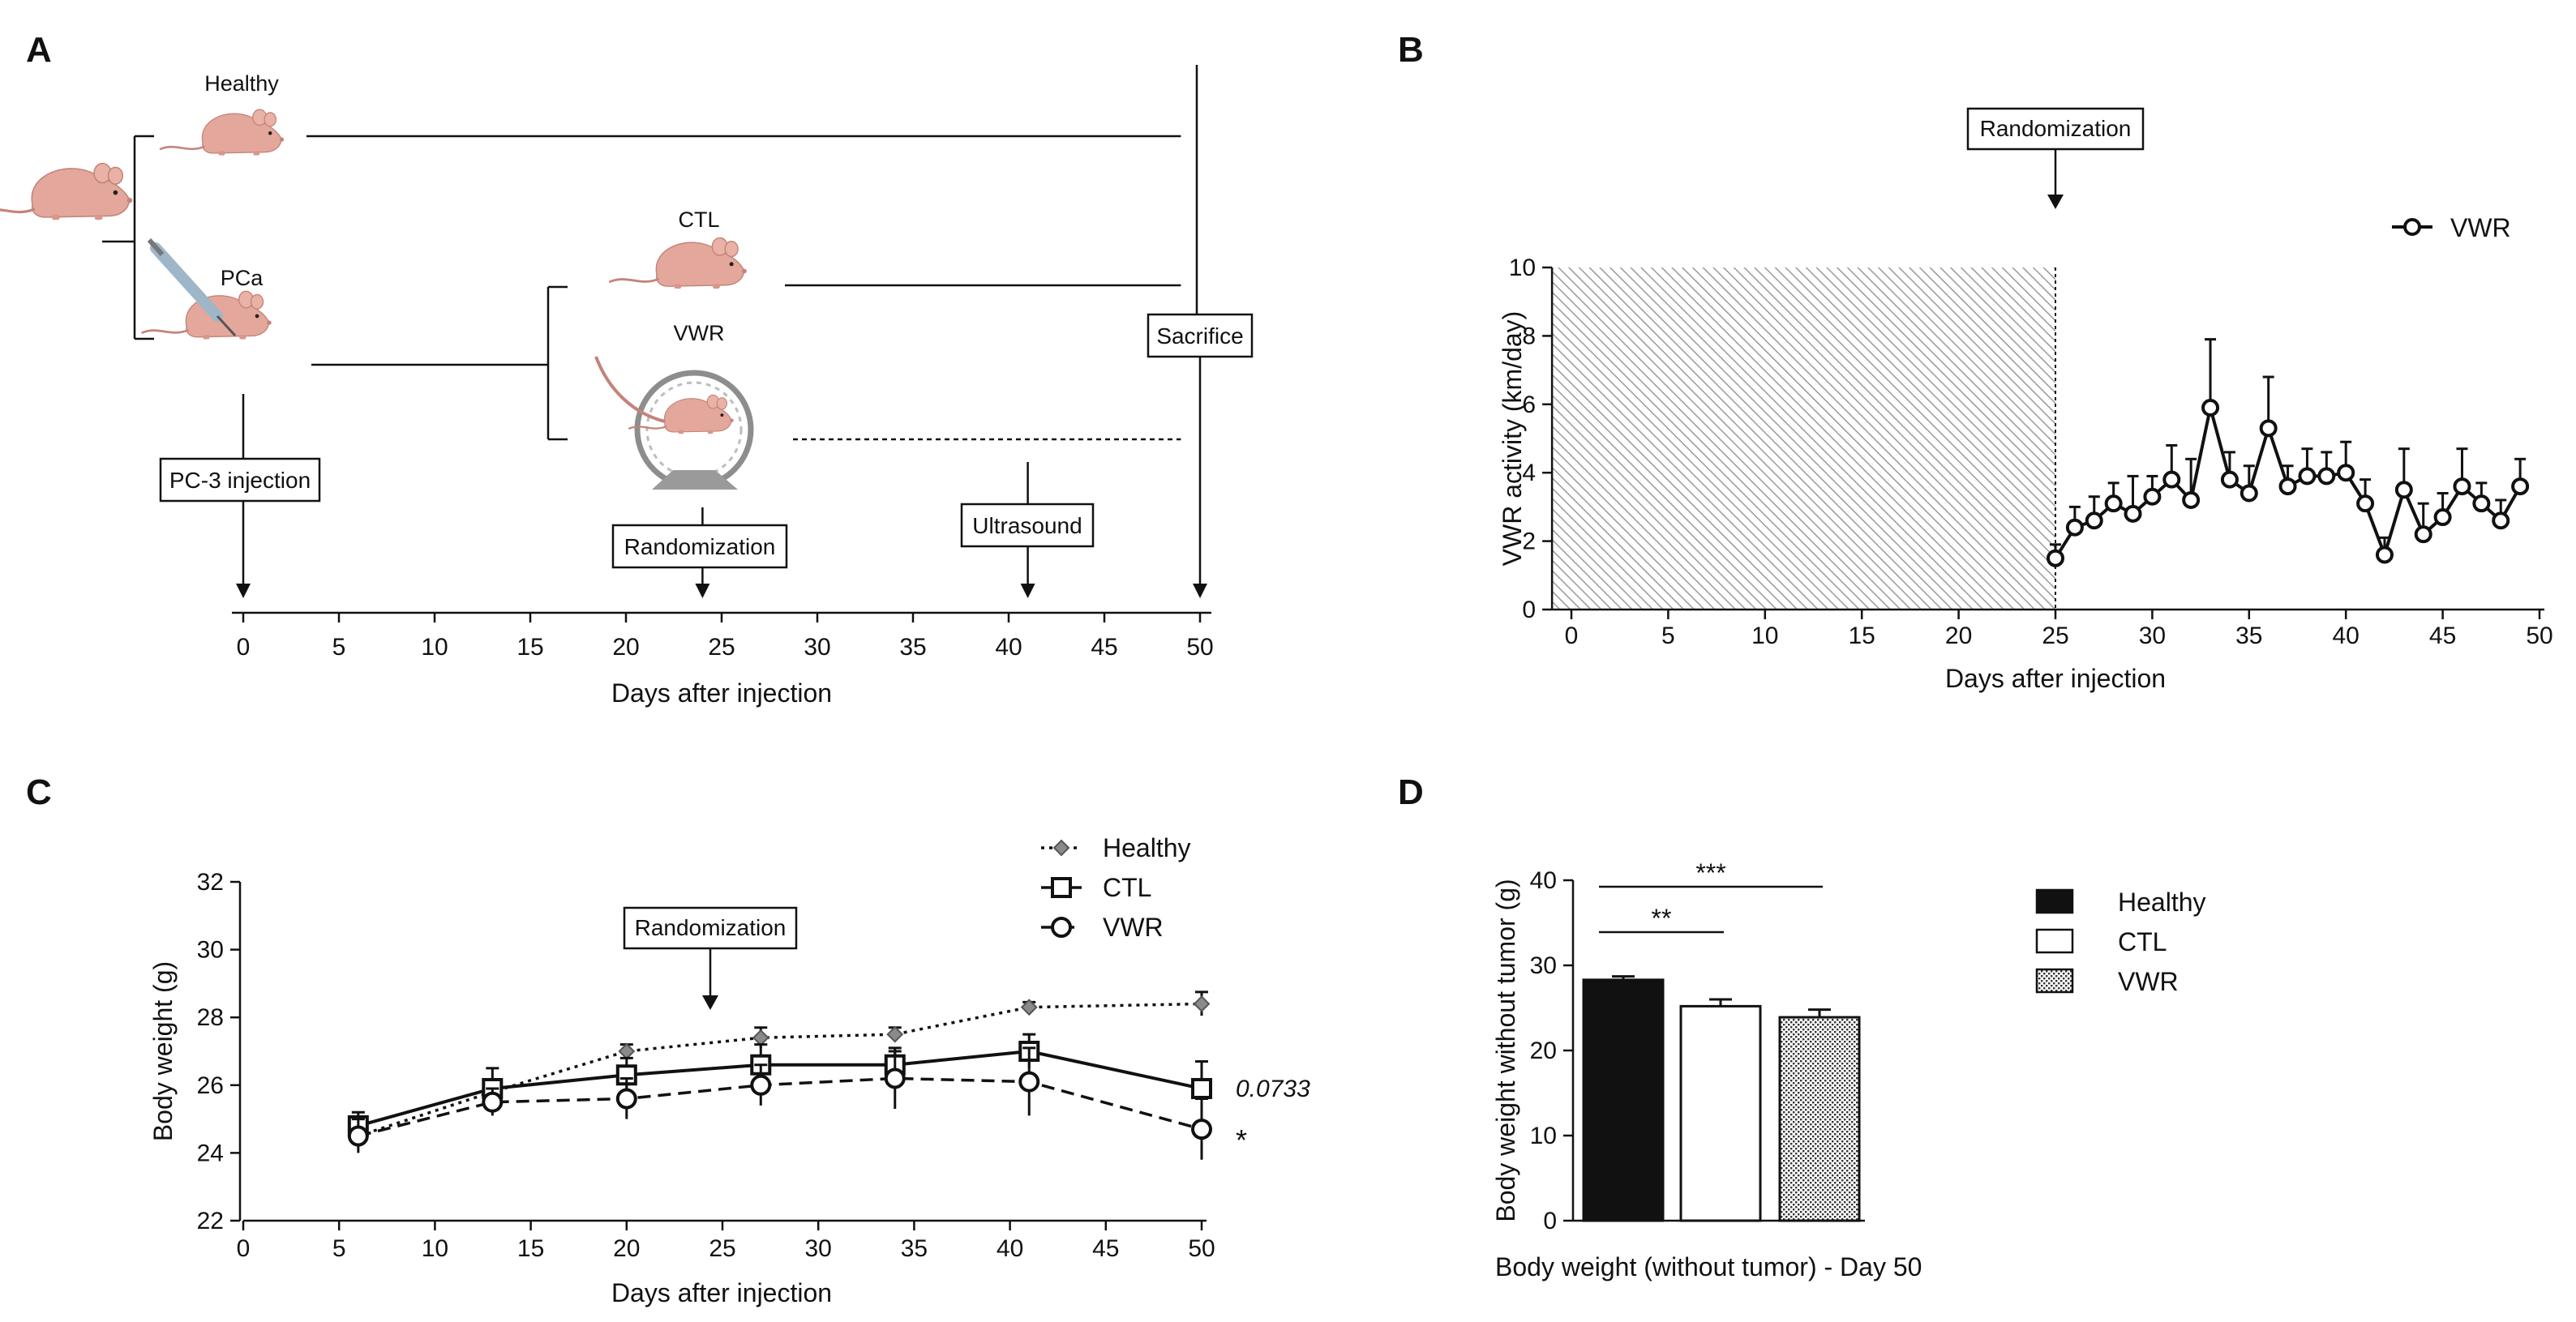 The image size is (2576, 1322). I want to click on d-sig-label-1: ***, so click(1710, 873).